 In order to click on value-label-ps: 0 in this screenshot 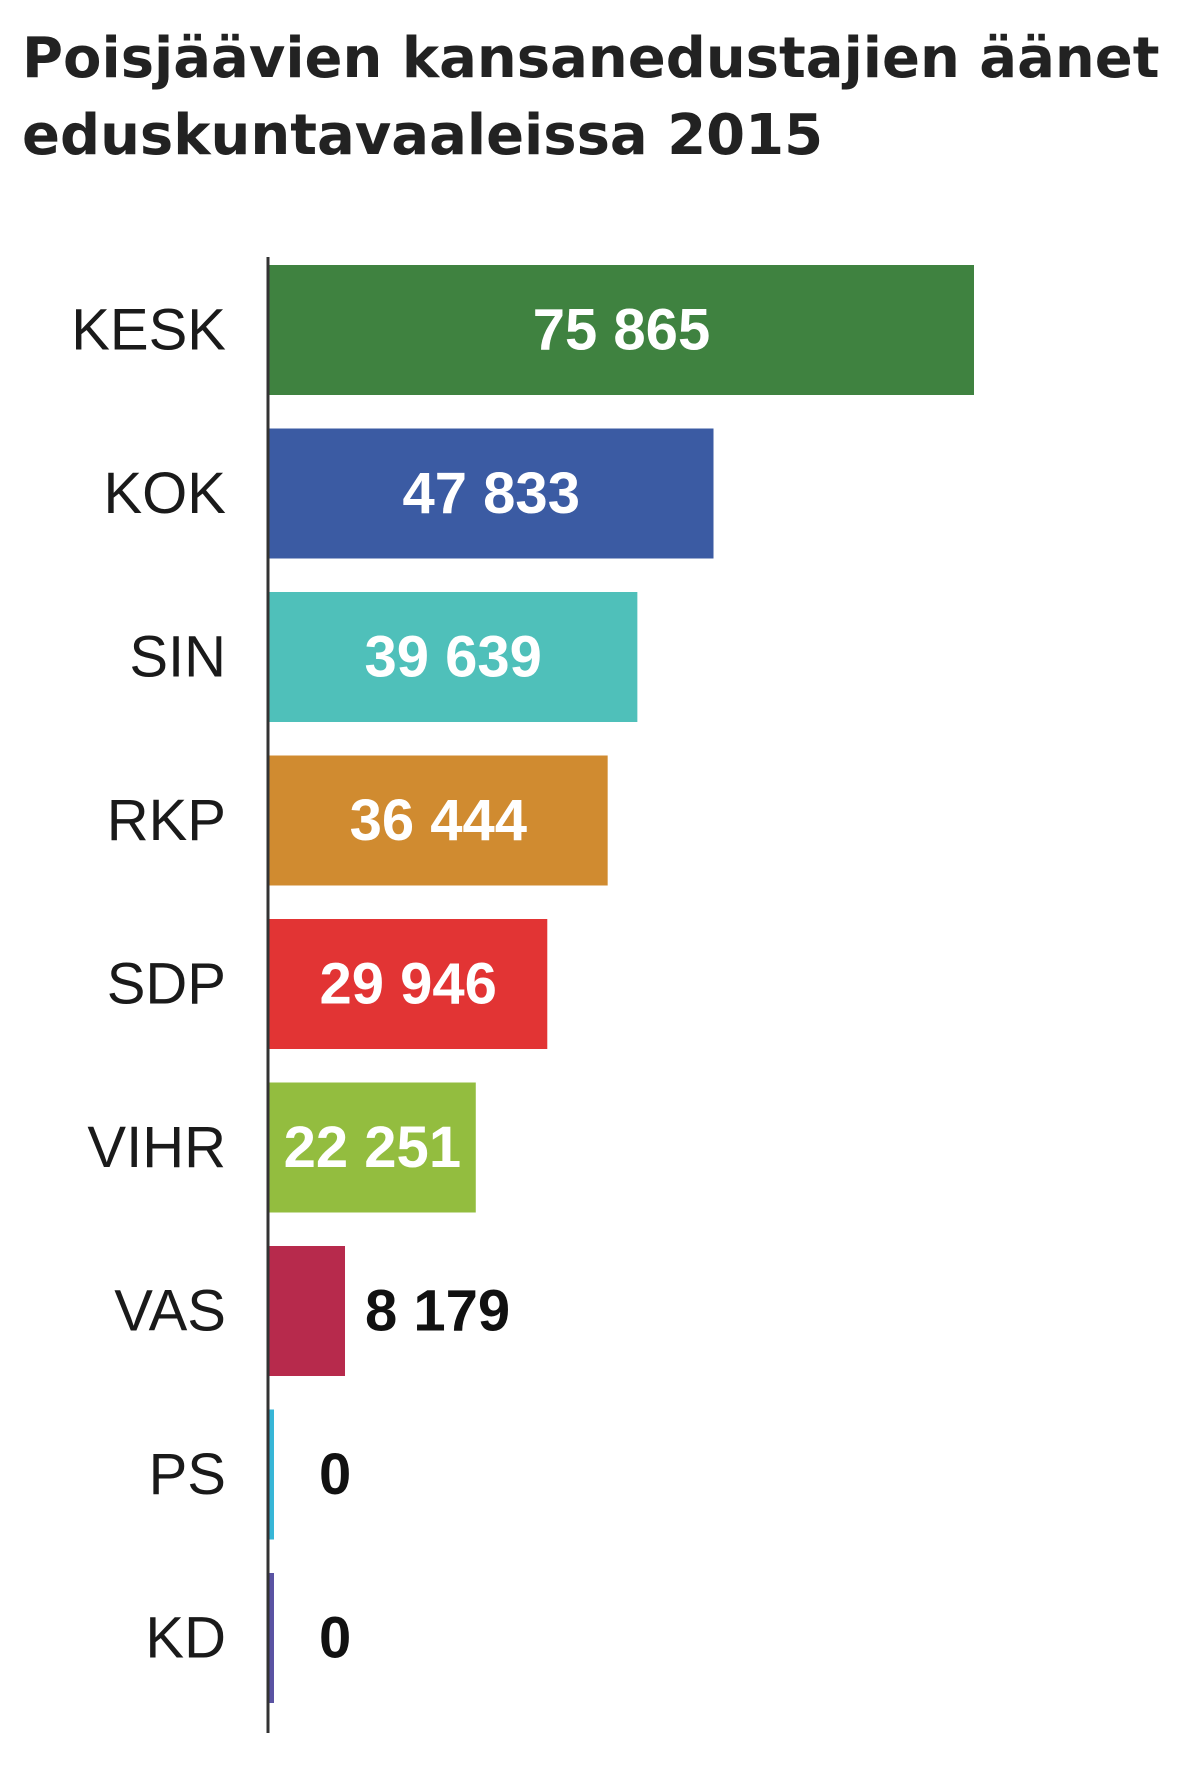, I will do `click(335, 1474)`.